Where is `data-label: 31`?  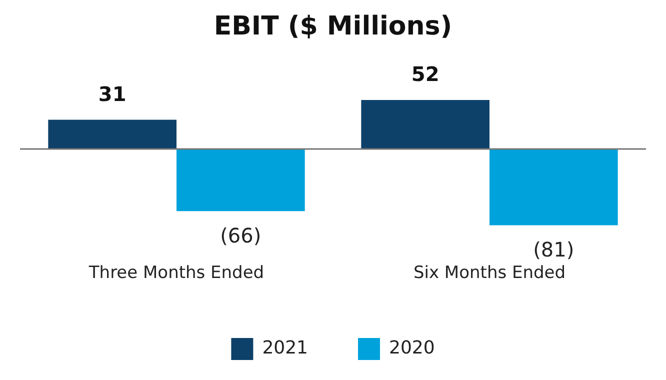 data-label: 31 is located at coordinates (112, 94).